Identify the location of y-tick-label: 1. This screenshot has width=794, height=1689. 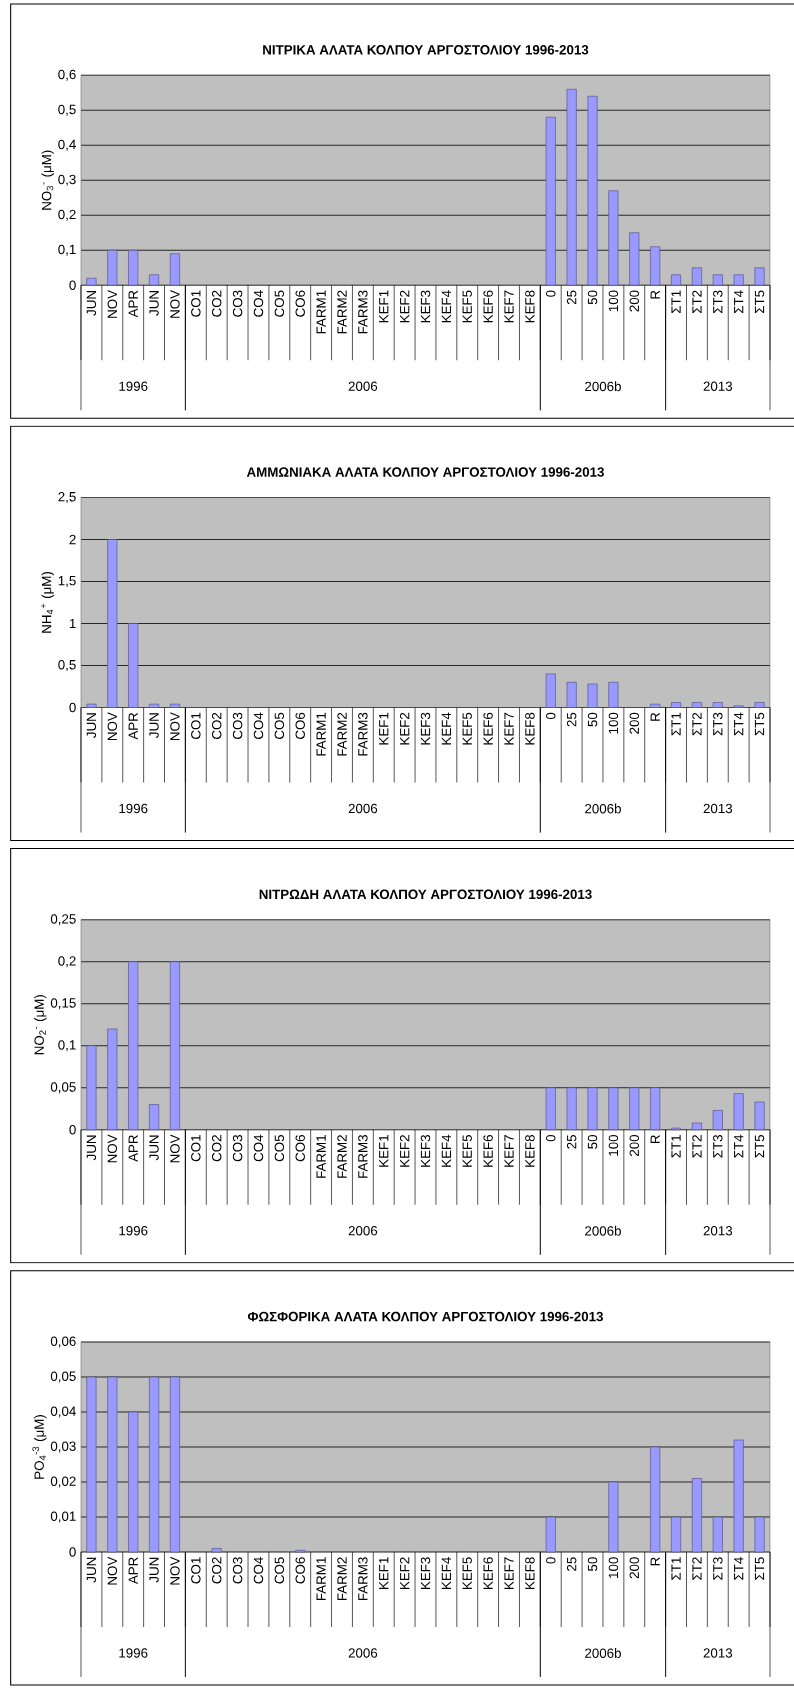
(72, 623).